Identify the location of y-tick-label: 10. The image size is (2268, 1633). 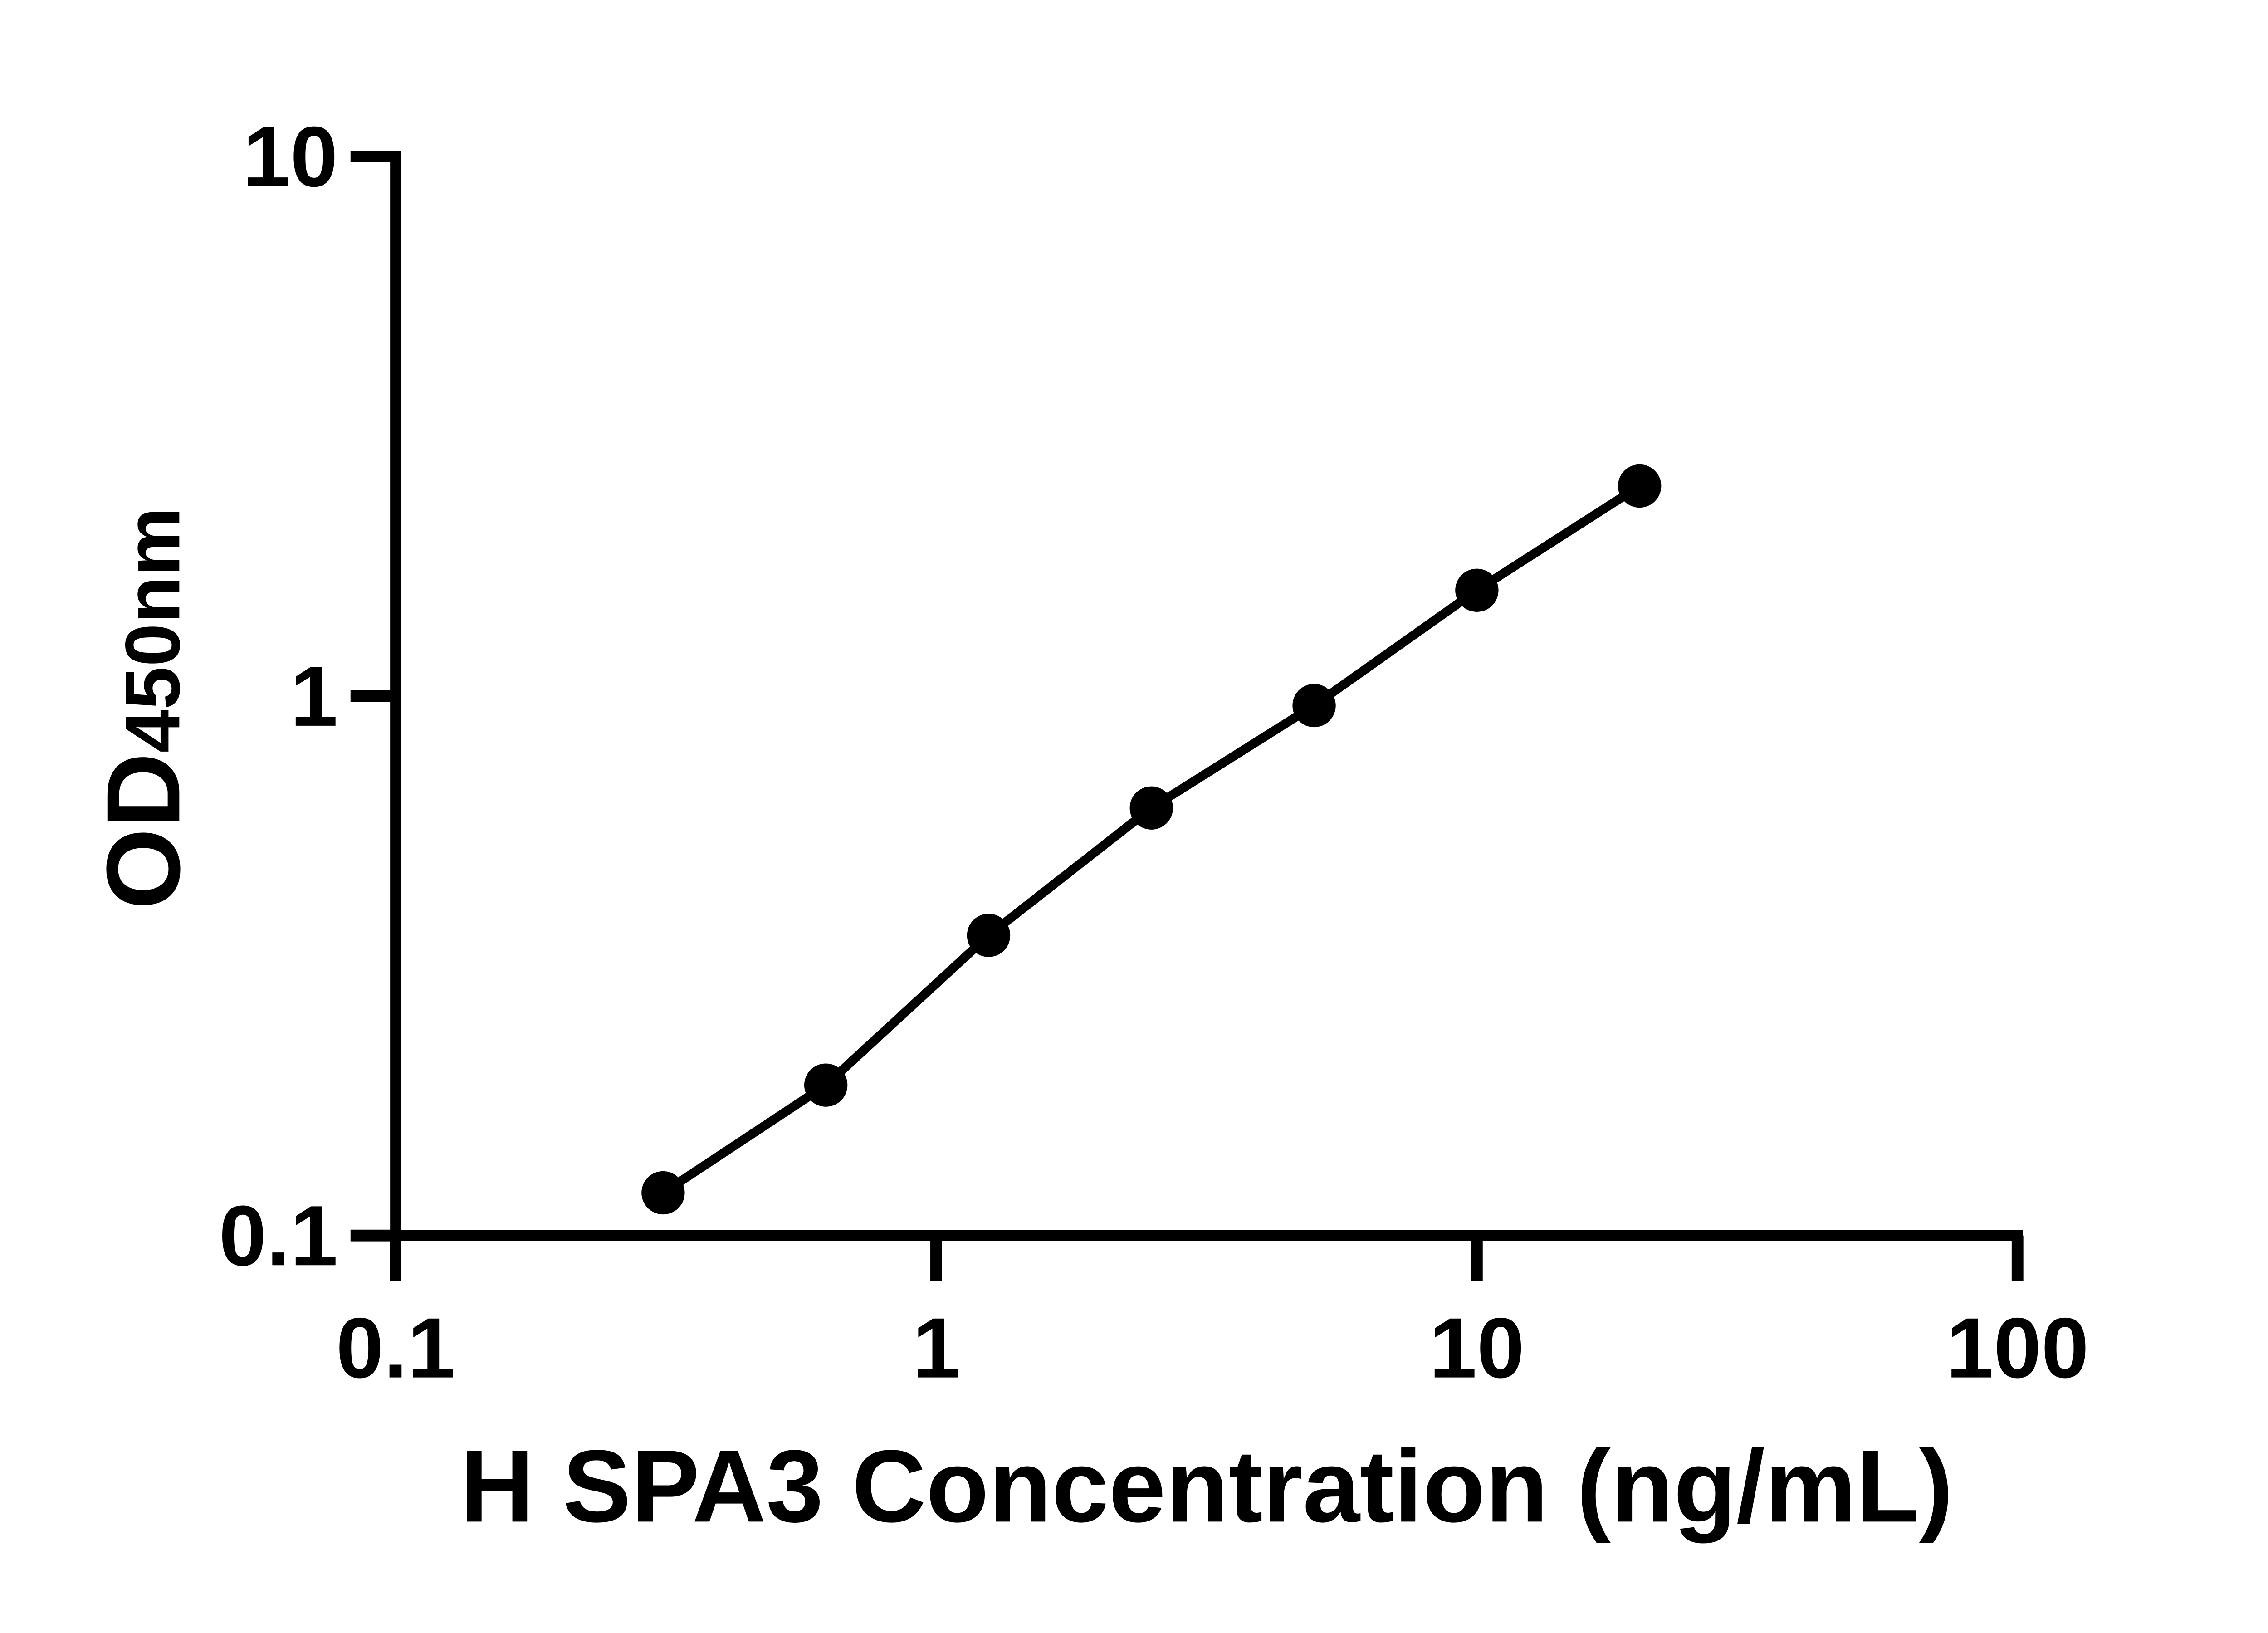
(291, 156).